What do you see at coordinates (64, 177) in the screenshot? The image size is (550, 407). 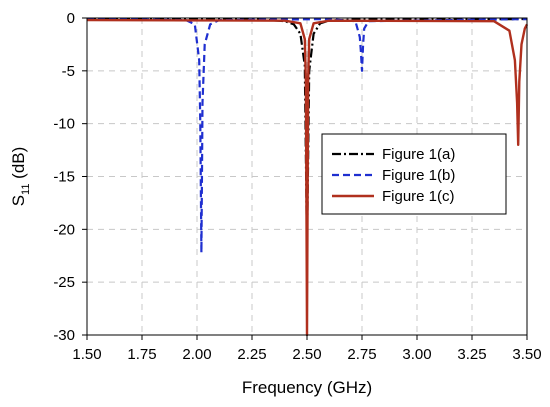 I see `y-tick-label: -15` at bounding box center [64, 177].